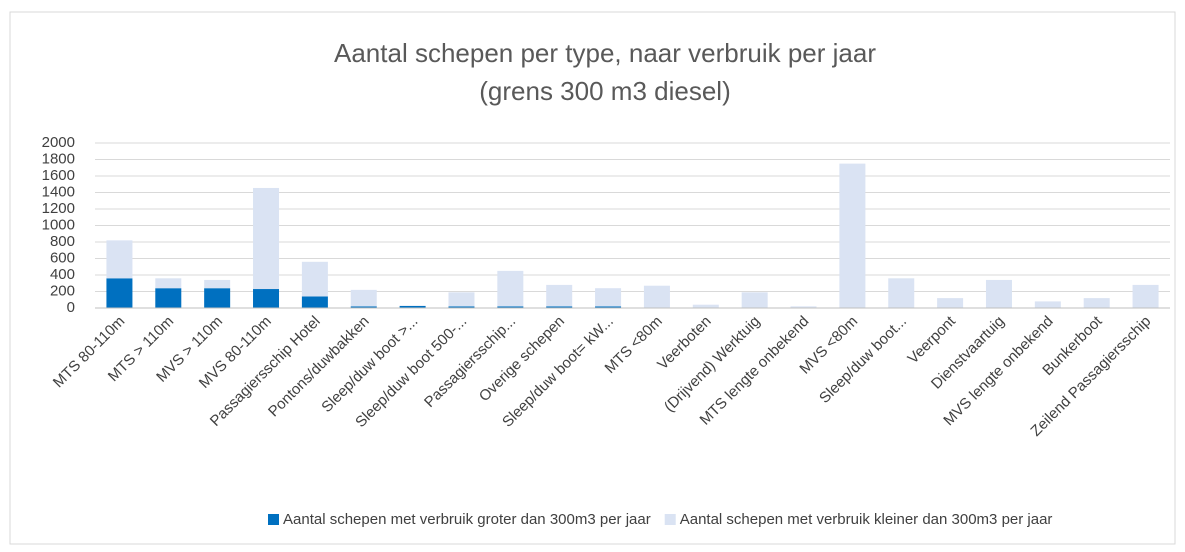 This screenshot has height=552, width=1185. Describe the element at coordinates (58, 224) in the screenshot. I see `y-tick-label: 1000` at that location.